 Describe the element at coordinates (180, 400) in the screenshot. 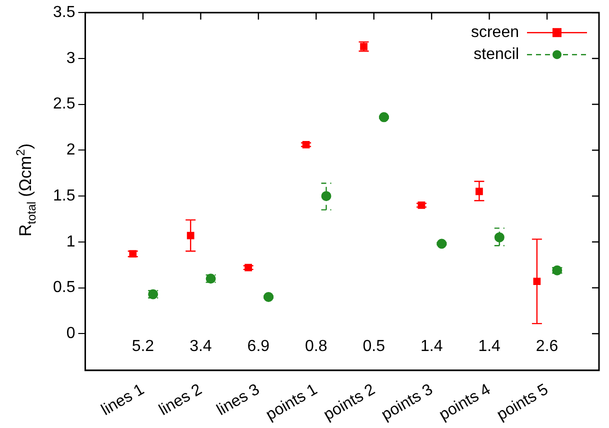

I see `x-tick-label: lines 2` at that location.